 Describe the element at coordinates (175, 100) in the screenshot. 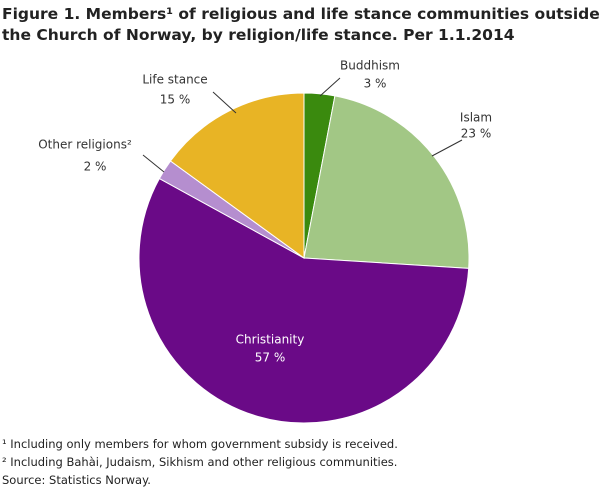

I see `value-label: 15 %` at that location.